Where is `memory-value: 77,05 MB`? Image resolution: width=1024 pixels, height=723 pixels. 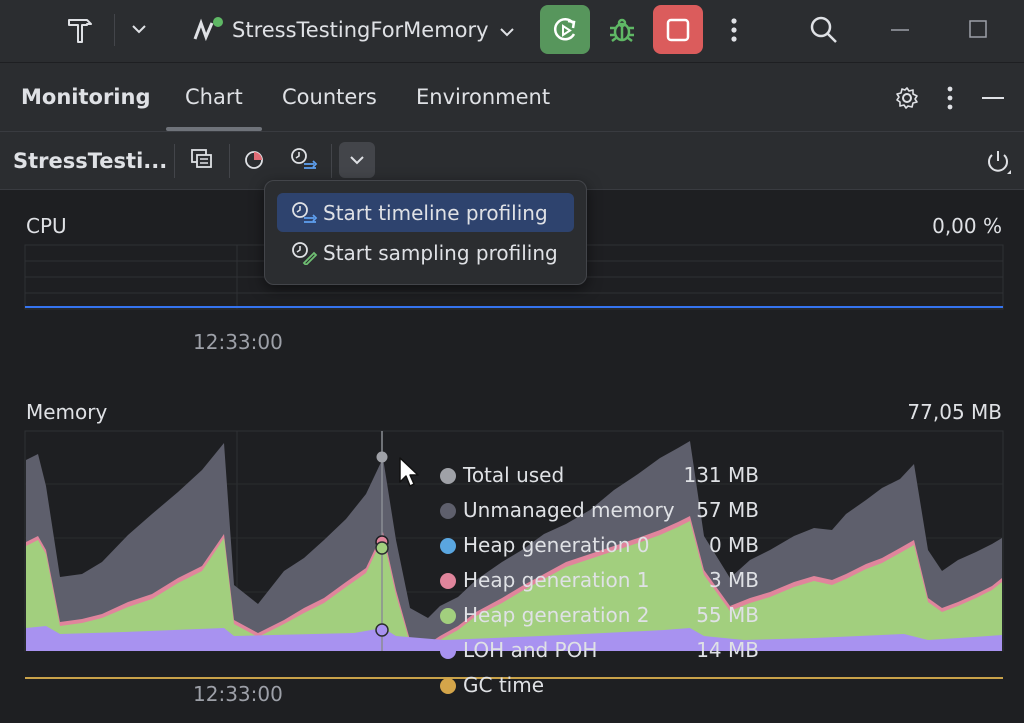
memory-value: 77,05 MB is located at coordinates (954, 412).